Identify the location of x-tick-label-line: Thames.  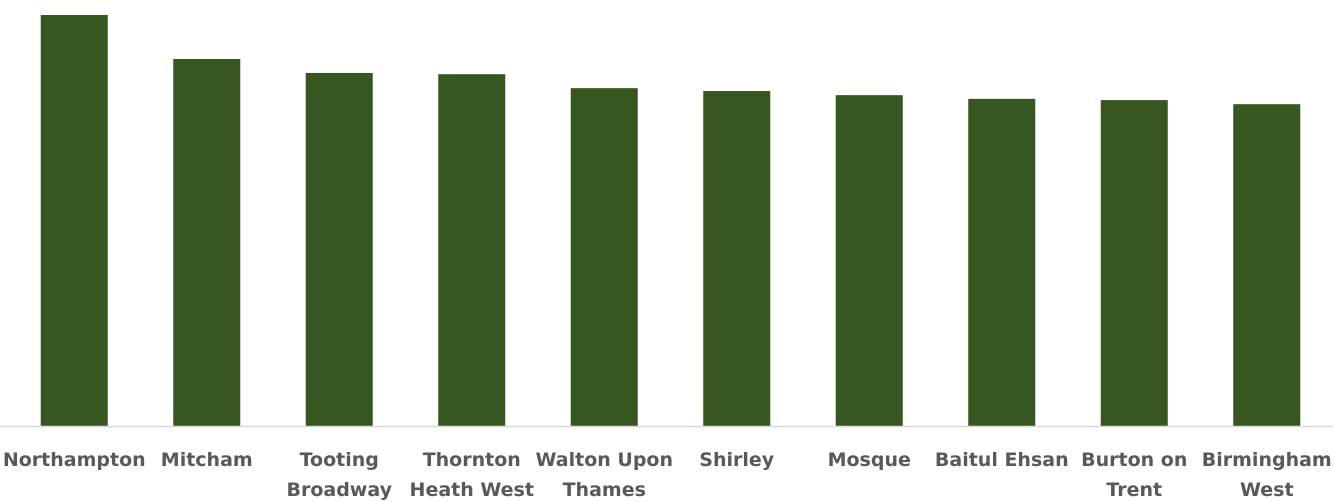
(604, 490).